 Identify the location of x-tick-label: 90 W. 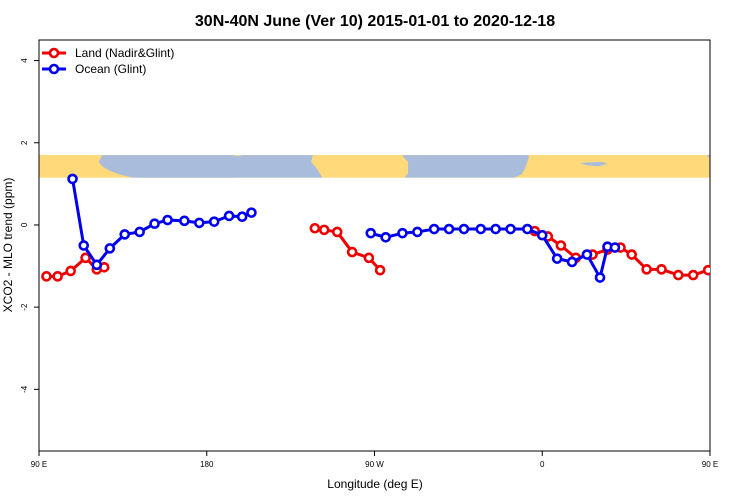
(374, 464).